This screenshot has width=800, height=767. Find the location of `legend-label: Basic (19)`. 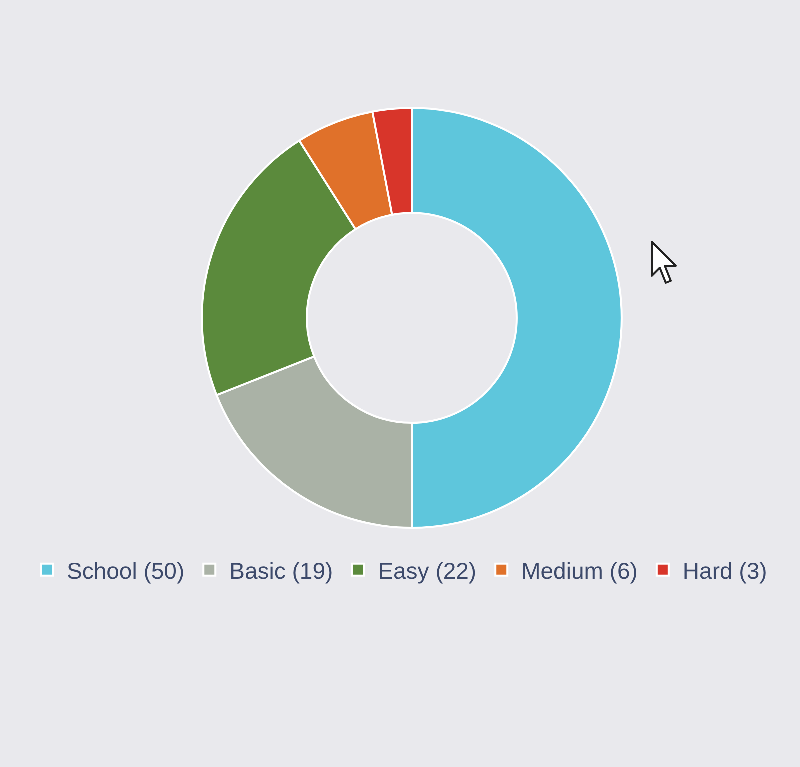

legend-label: Basic (19) is located at coordinates (282, 571).